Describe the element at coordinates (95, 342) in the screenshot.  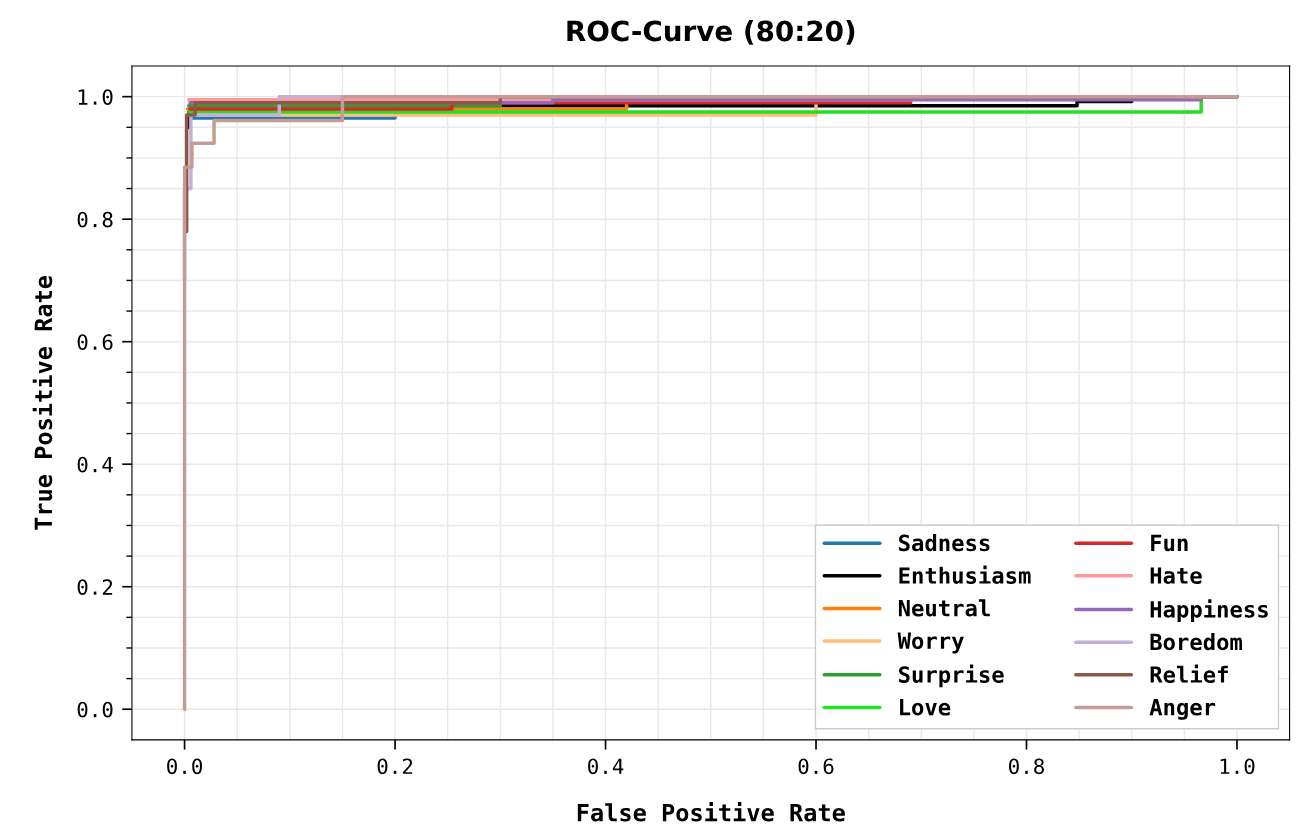
I see `y-tick-label: 0.6` at that location.